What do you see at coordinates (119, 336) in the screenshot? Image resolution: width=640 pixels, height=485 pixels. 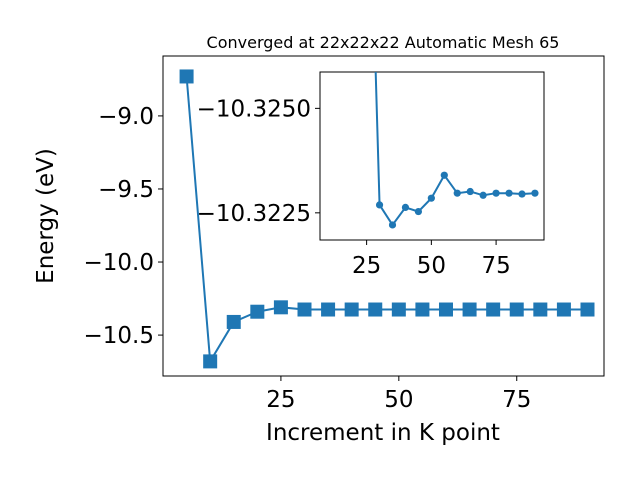 I see `main-y-tick-label: −10.5` at bounding box center [119, 336].